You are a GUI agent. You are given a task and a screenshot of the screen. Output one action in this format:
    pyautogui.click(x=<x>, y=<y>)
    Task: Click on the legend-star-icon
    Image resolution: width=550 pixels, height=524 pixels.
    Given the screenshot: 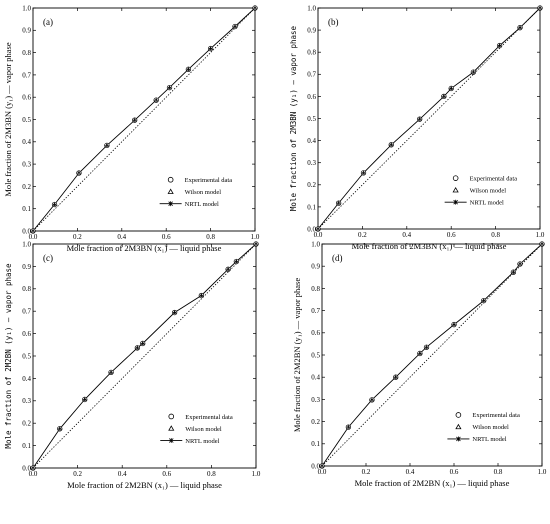 What is the action you would take?
    pyautogui.click(x=170, y=204)
    